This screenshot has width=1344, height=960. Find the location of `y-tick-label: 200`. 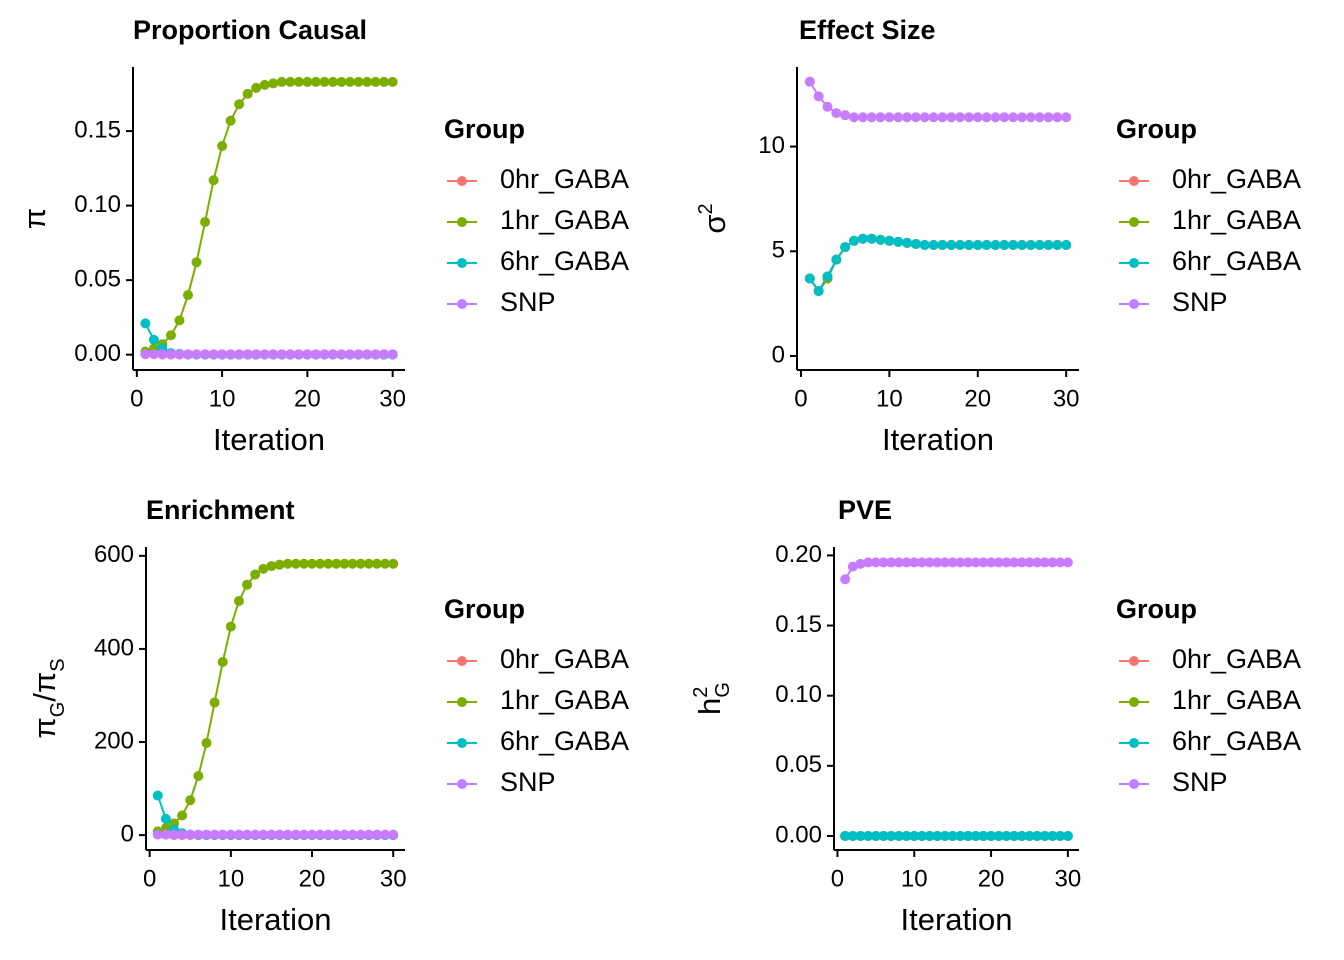

y-tick-label: 200 is located at coordinates (114, 740).